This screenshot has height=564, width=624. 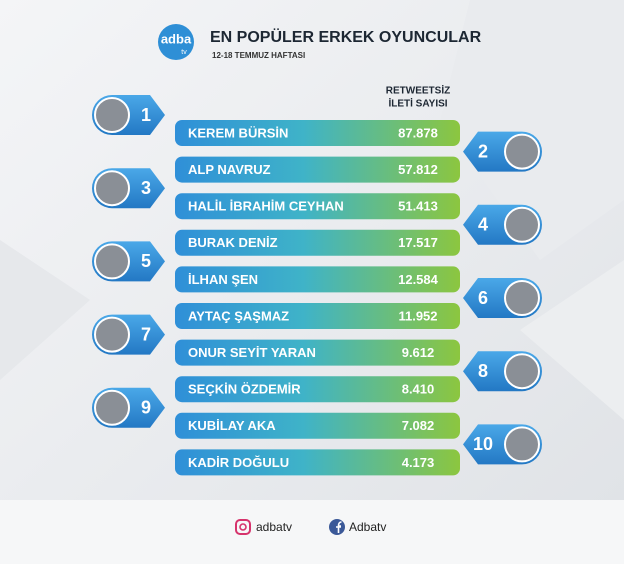 I want to click on value: 51.413, so click(x=418, y=206).